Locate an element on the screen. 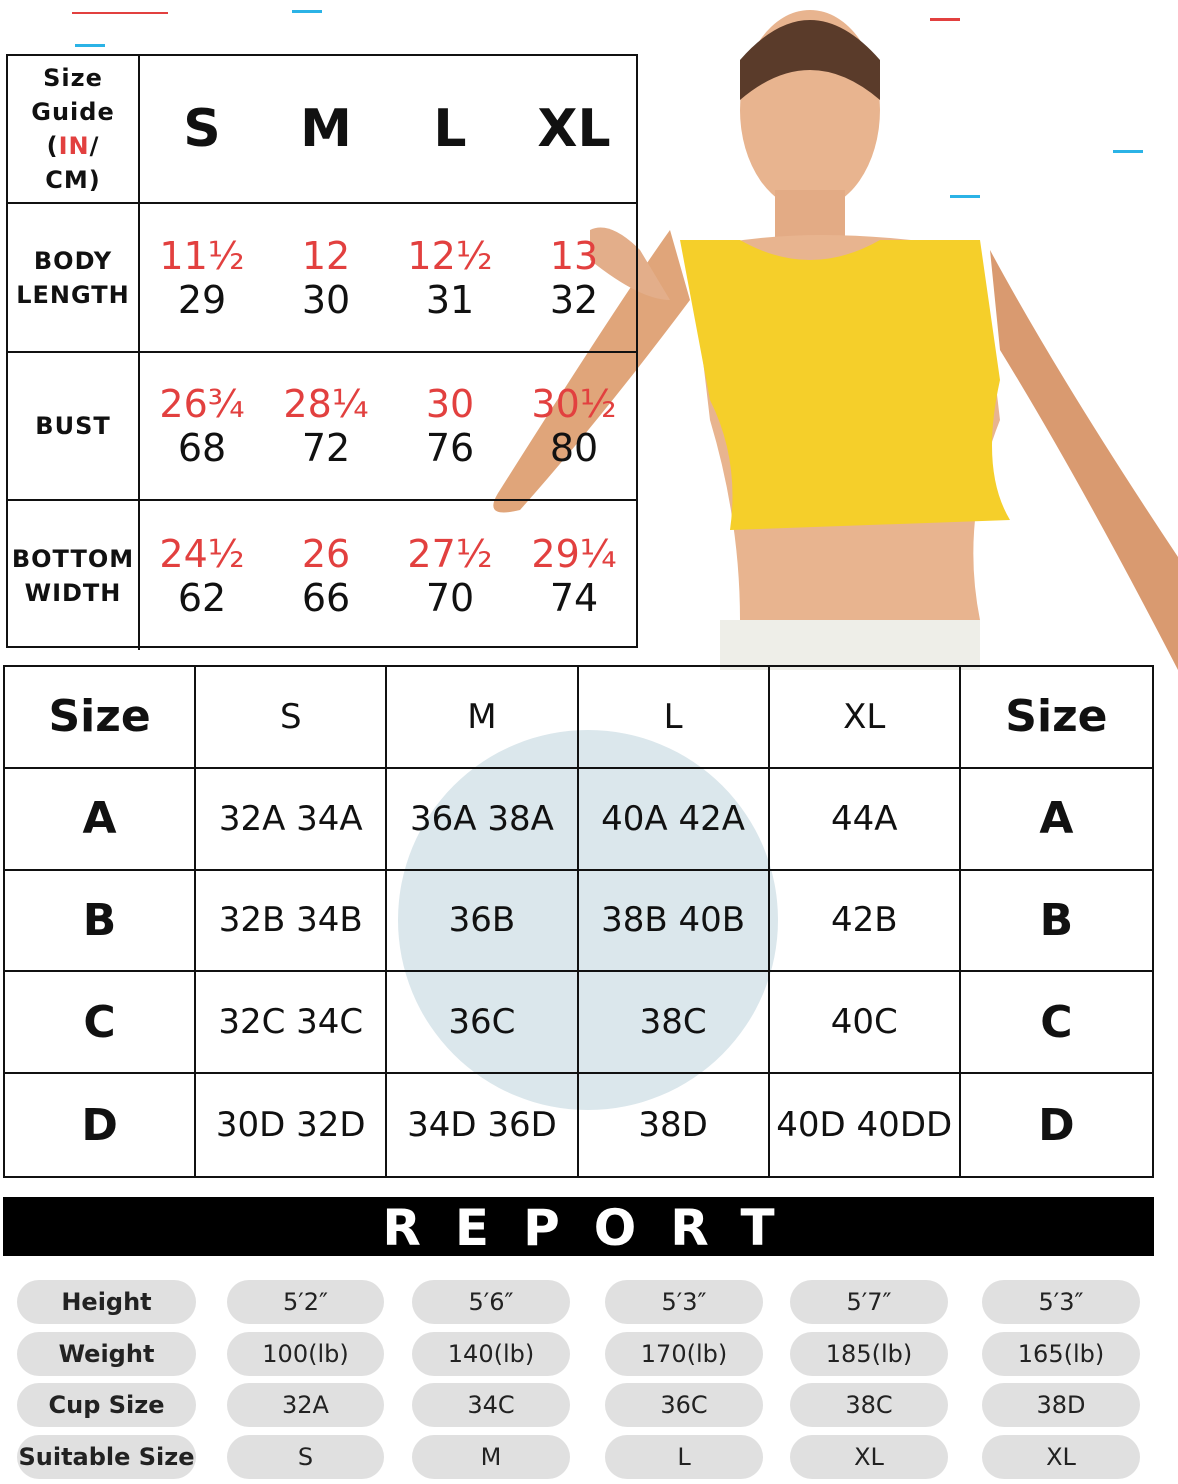 This screenshot has height=1484, width=1178. measurement-cell: 24½ 62 is located at coordinates (202, 575).